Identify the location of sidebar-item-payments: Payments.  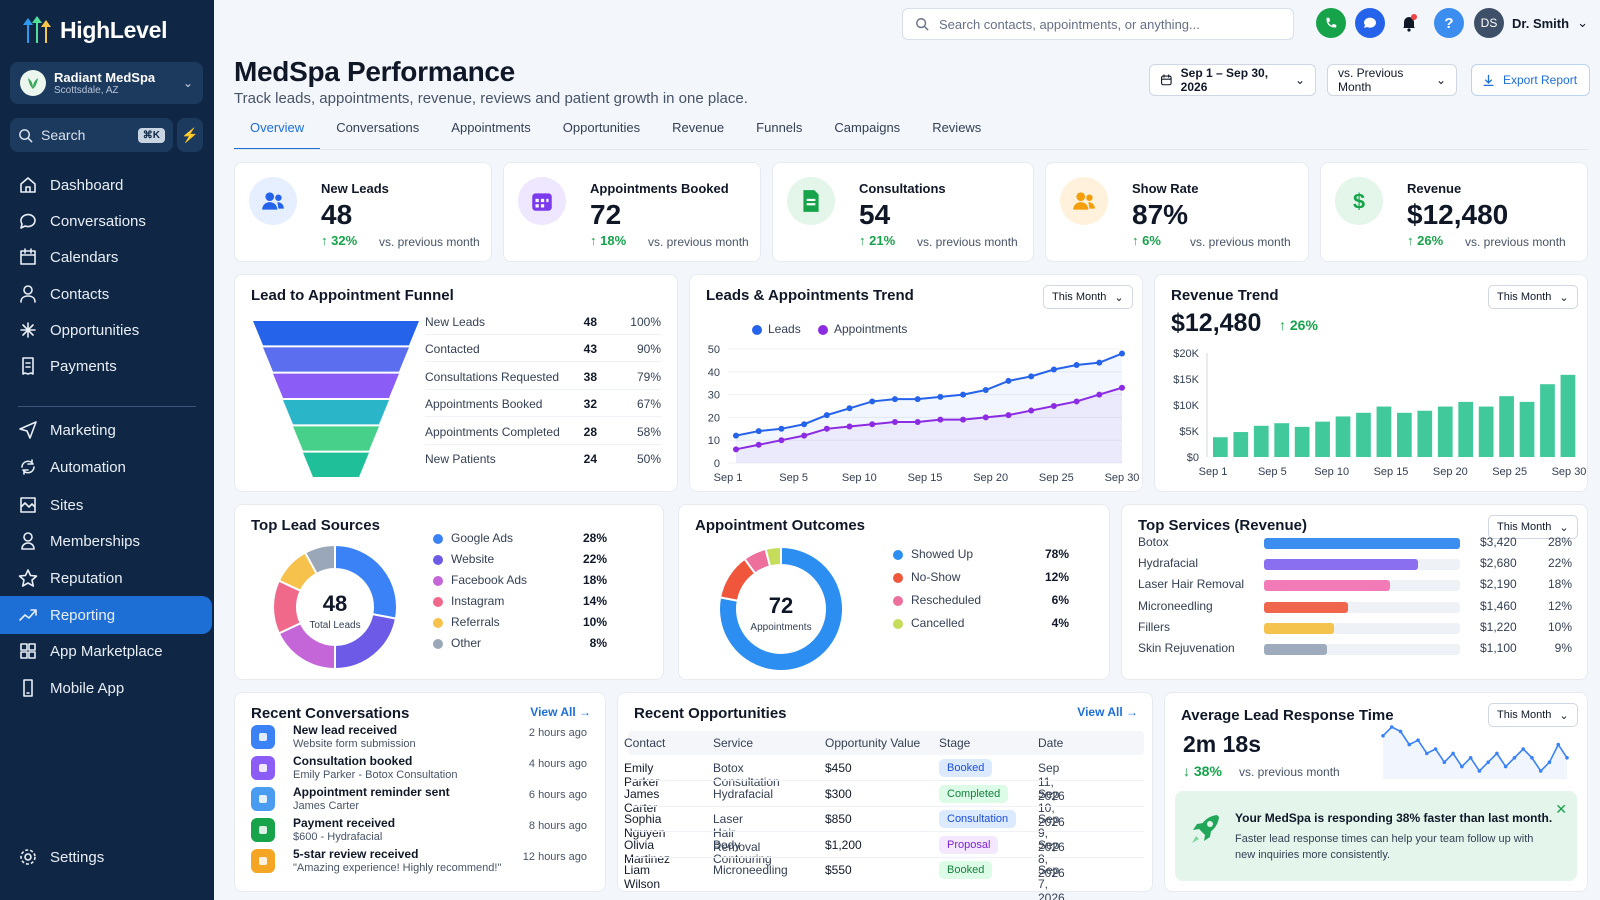
(107, 366).